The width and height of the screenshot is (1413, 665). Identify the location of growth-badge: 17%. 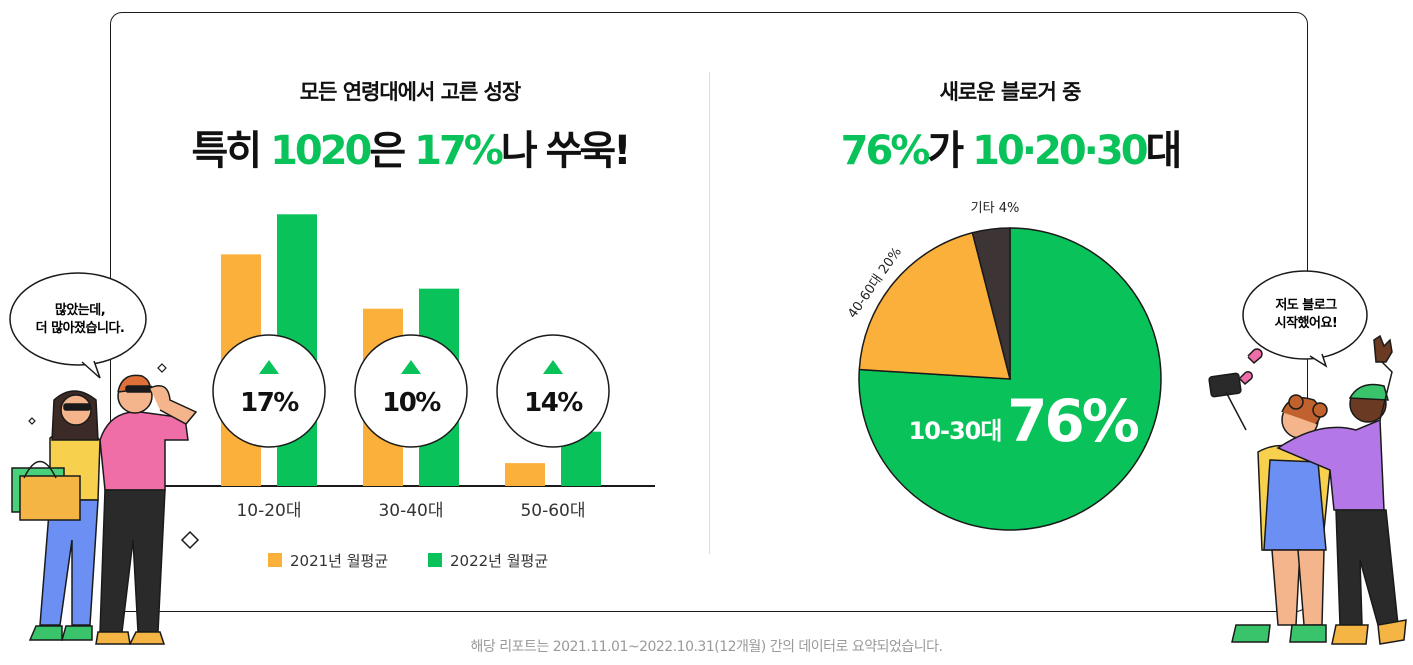
(269, 391).